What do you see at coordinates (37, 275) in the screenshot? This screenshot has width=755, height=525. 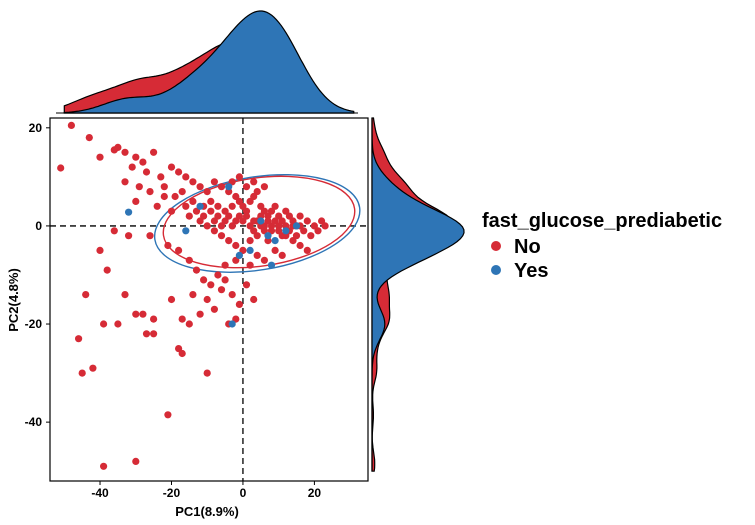 I see `y-axis-ticks: 20 0 -20 -40` at bounding box center [37, 275].